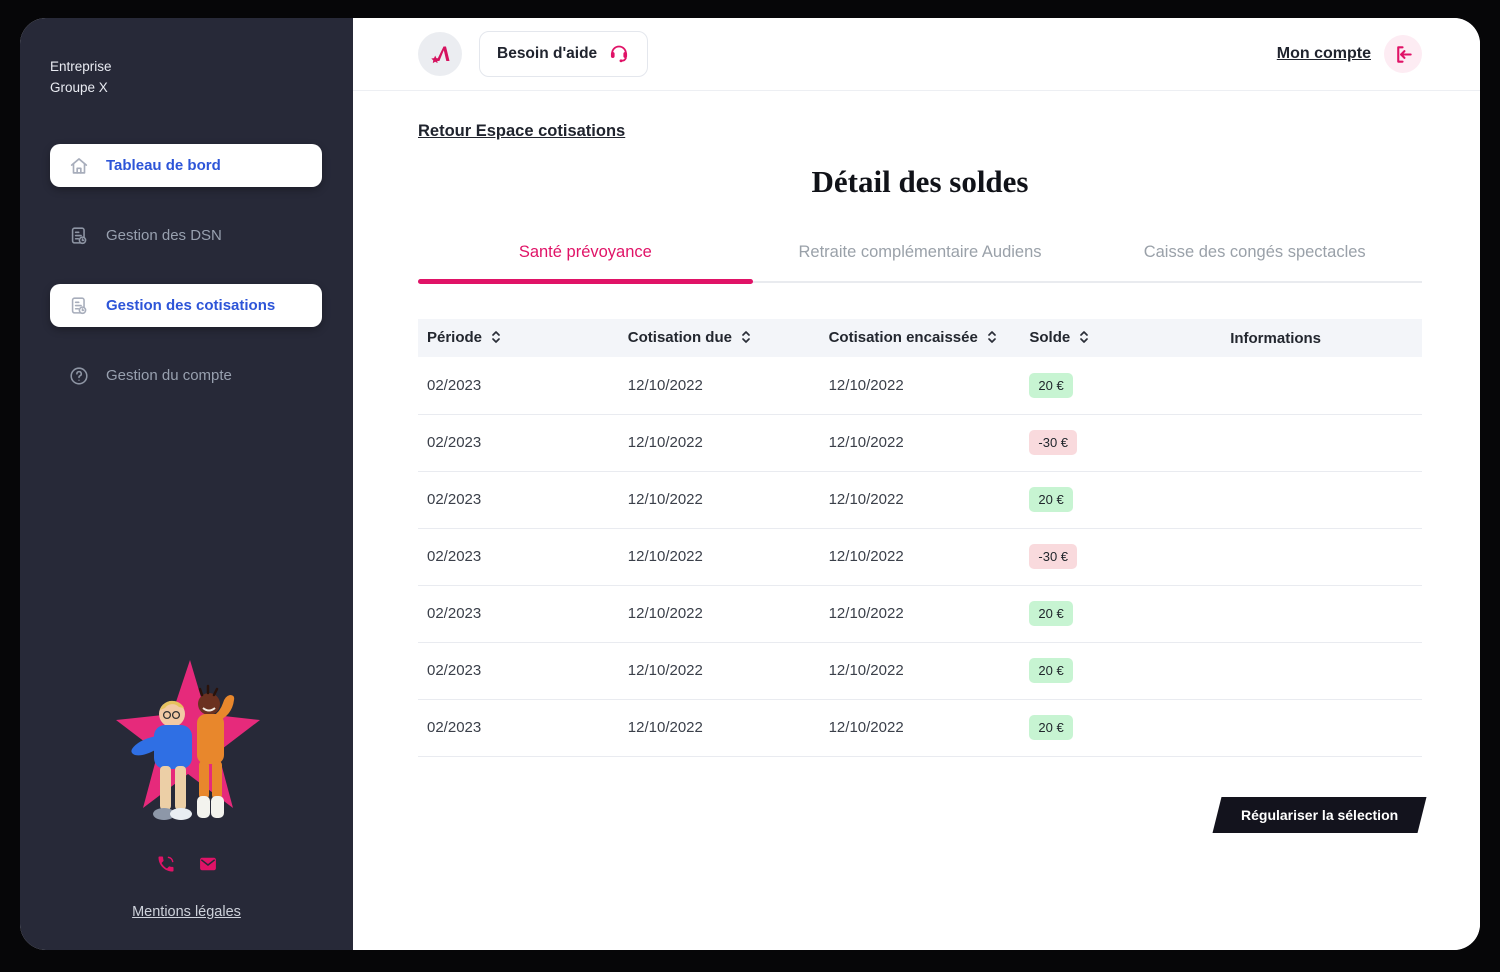 The image size is (1500, 972). Describe the element at coordinates (186, 912) in the screenshot. I see `legal-link: Mentions légales` at that location.